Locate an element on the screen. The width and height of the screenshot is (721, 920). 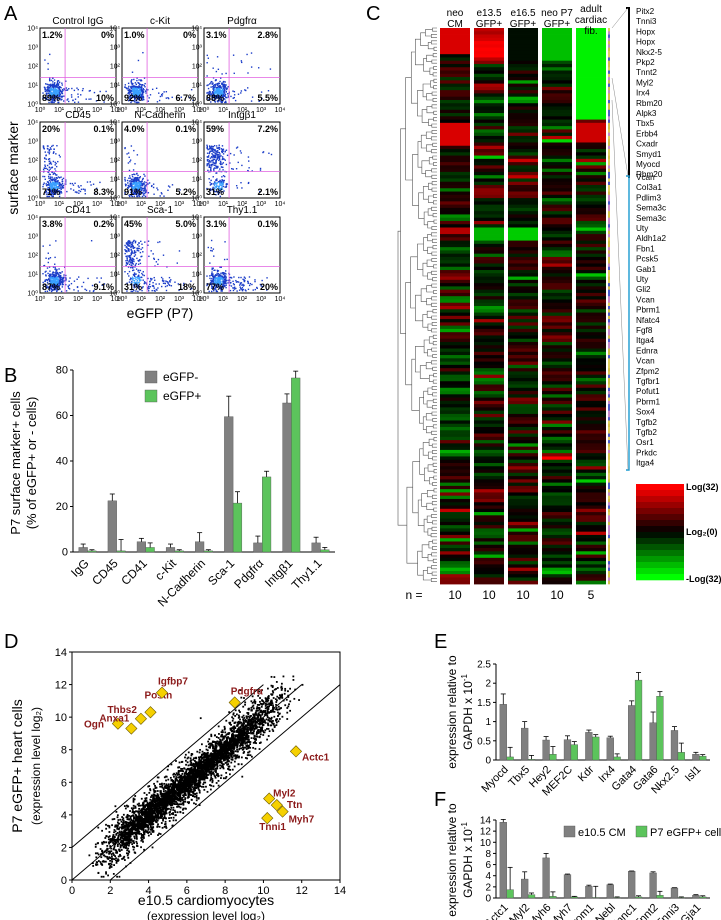
quadrant-upper-left: 1.0% is located at coordinates (134, 35).